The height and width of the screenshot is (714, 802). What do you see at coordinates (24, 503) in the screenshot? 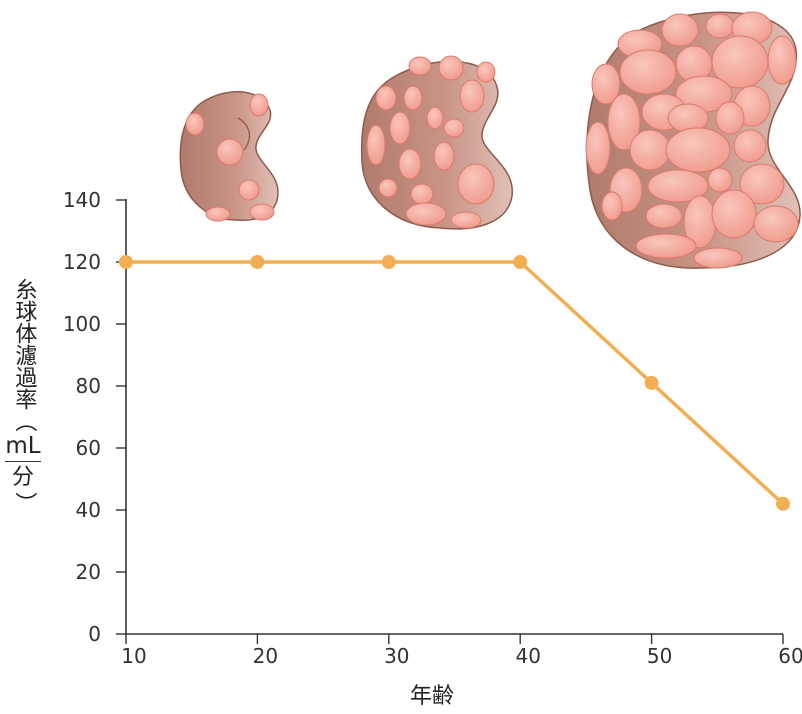
I see `y-axis-title-close-paren: ）` at bounding box center [24, 503].